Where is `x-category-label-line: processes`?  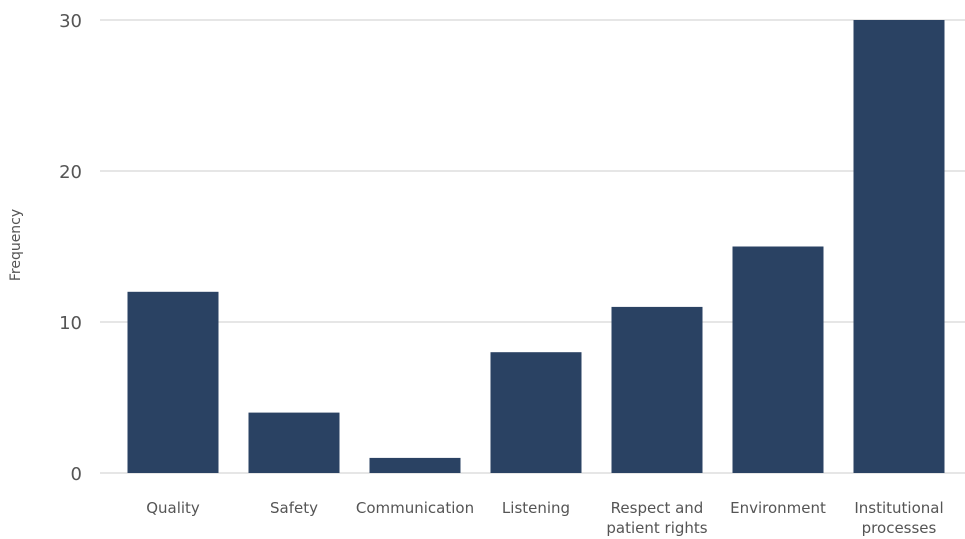 x-category-label-line: processes is located at coordinates (899, 528).